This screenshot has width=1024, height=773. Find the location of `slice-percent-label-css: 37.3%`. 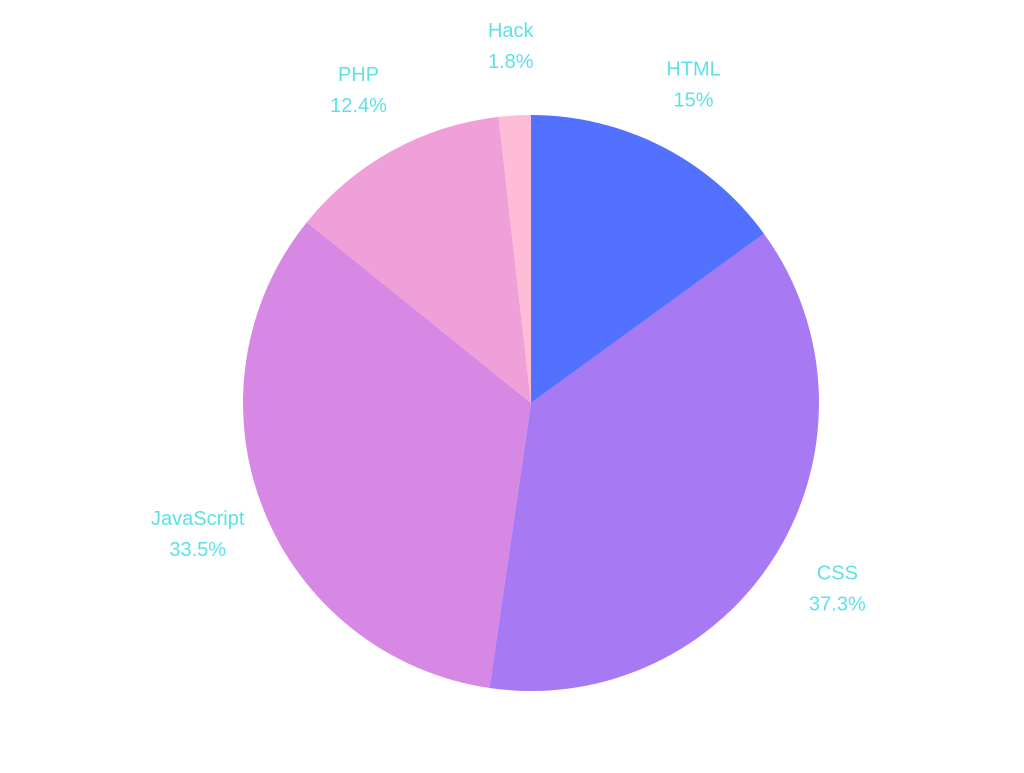

slice-percent-label-css: 37.3% is located at coordinates (837, 605).